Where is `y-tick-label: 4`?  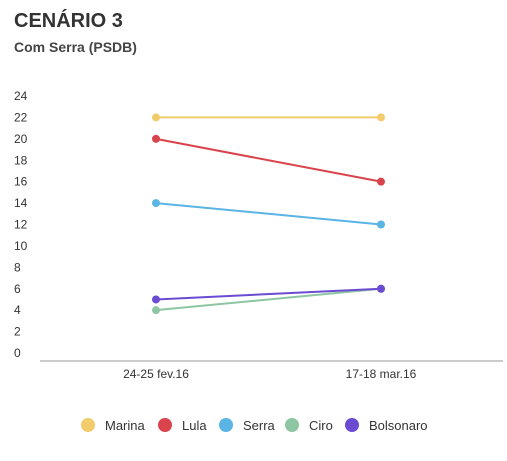 y-tick-label: 4 is located at coordinates (17, 310).